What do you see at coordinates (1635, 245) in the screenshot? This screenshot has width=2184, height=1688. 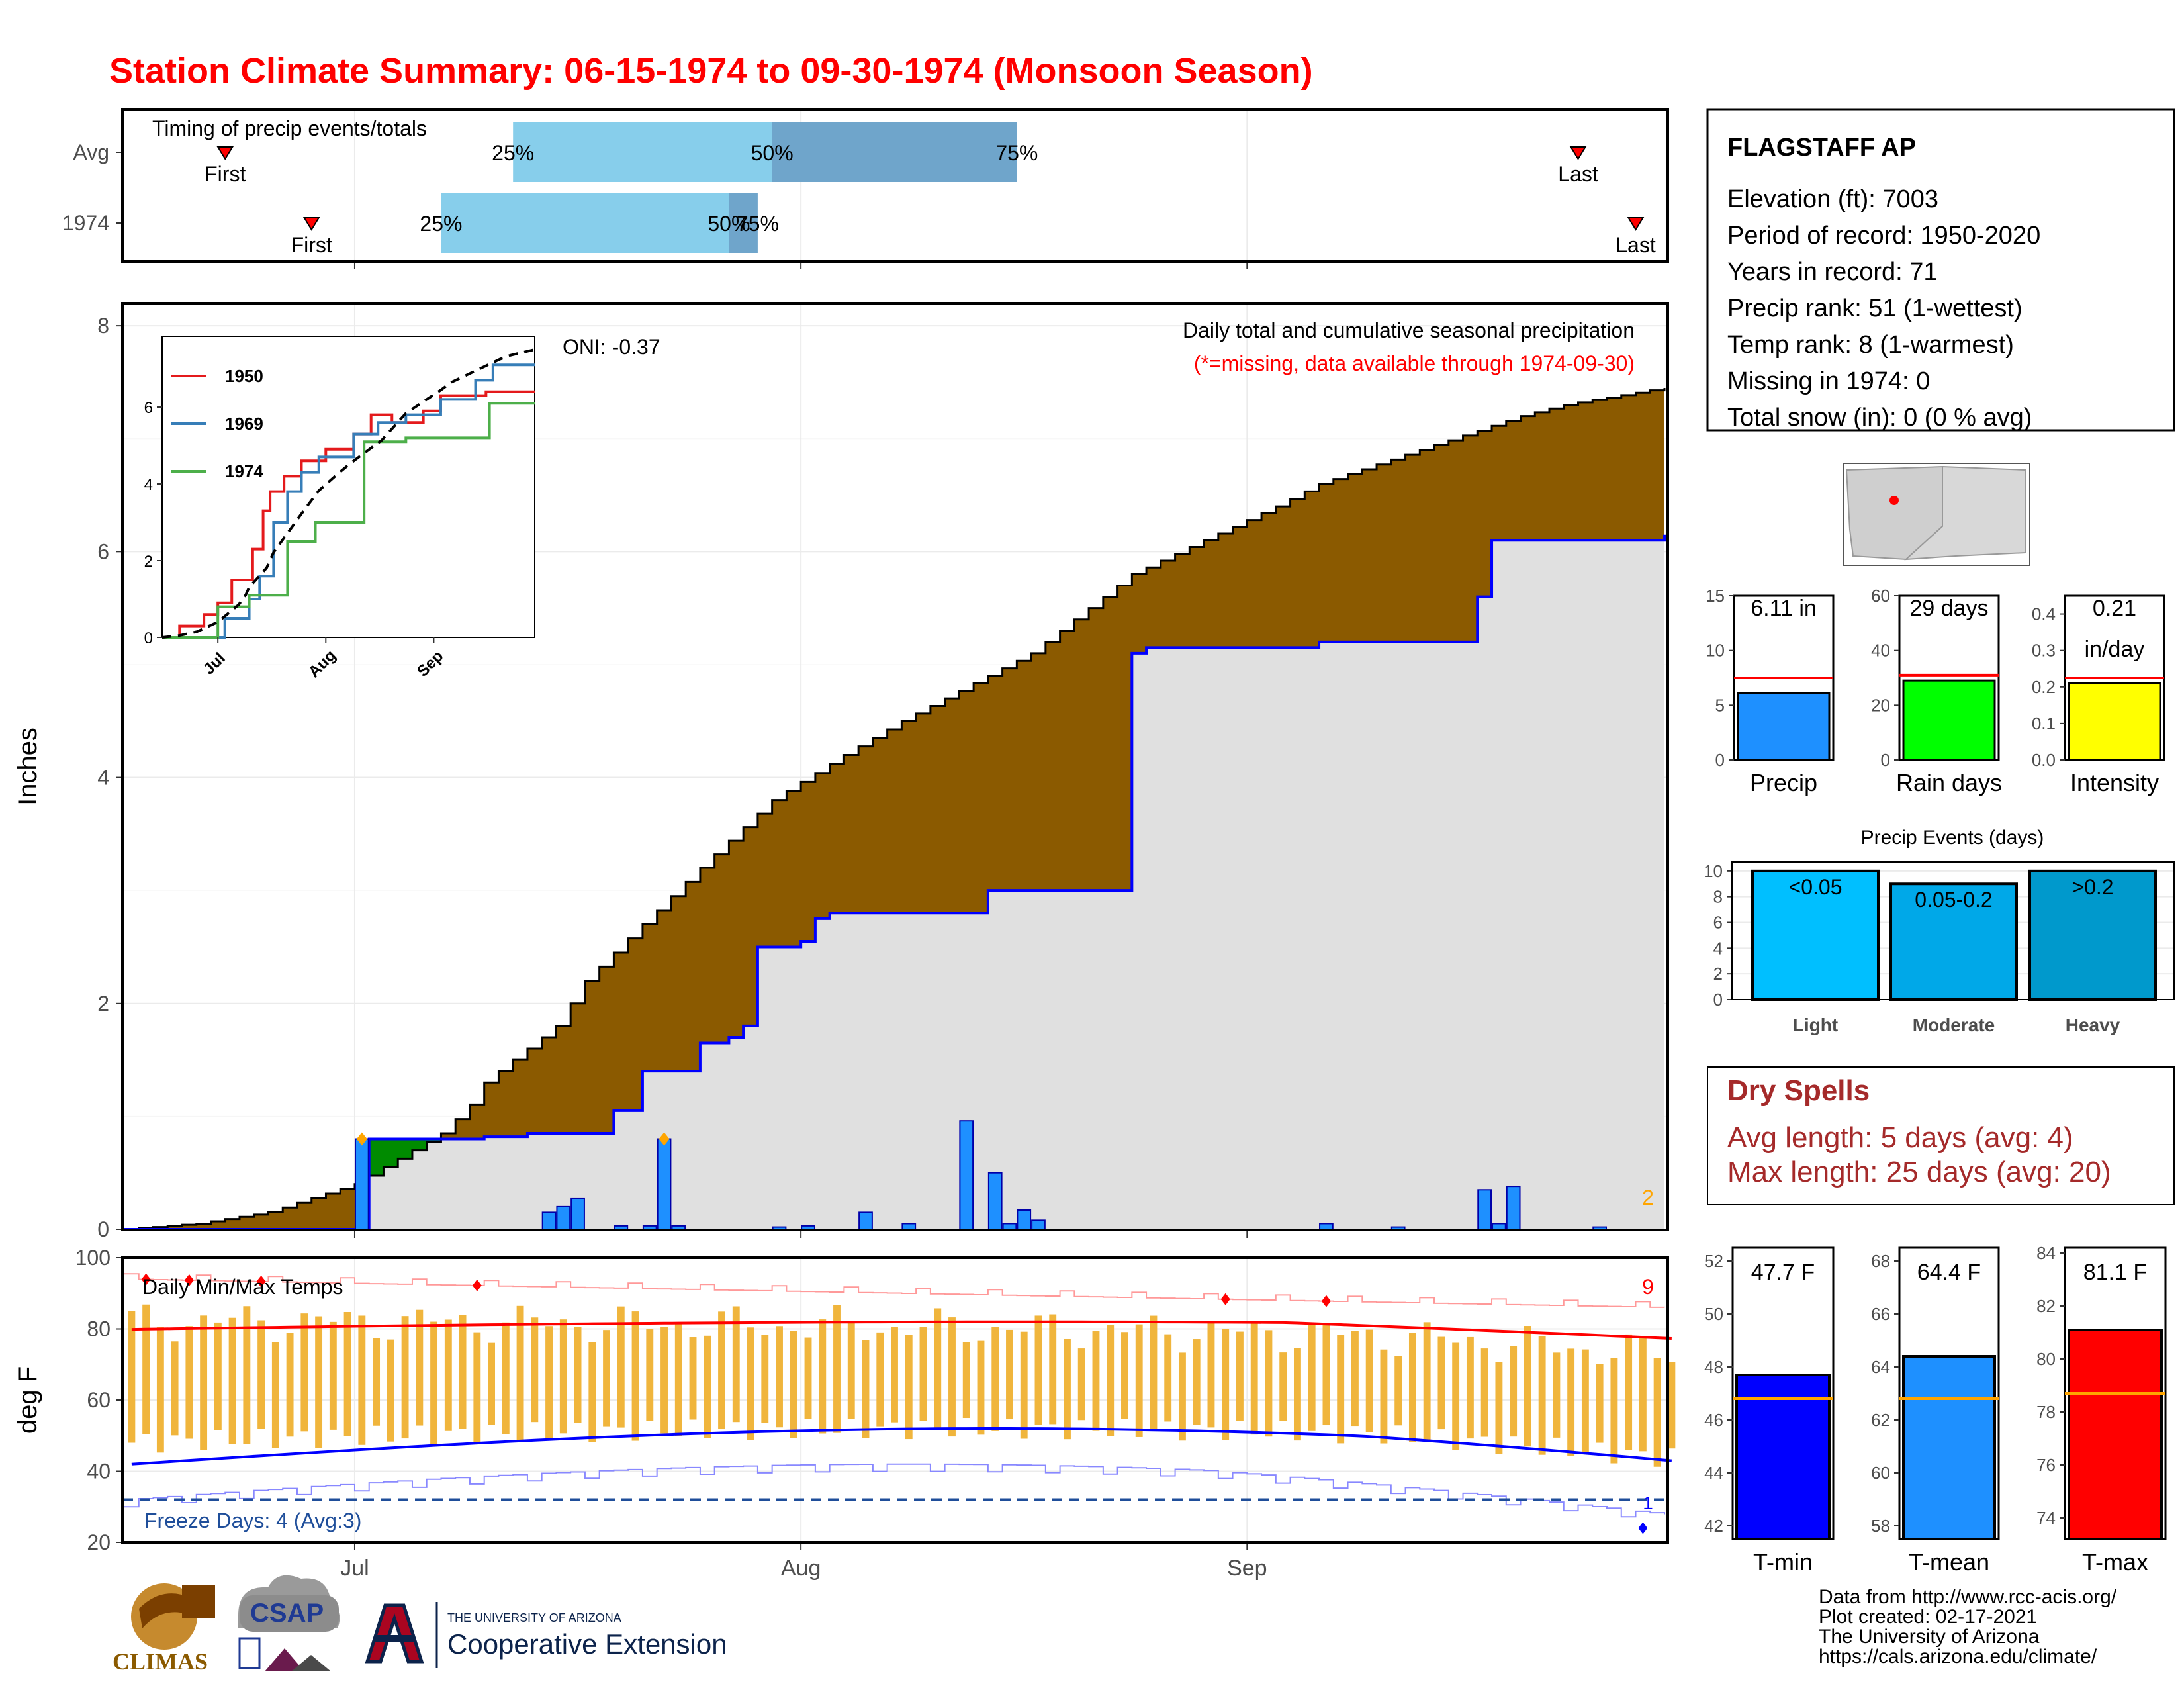 I see `timing-last-label: Last` at bounding box center [1635, 245].